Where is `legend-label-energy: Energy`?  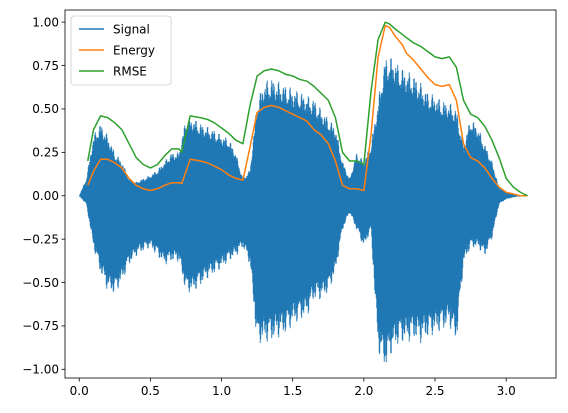 legend-label-energy: Energy is located at coordinates (134, 50).